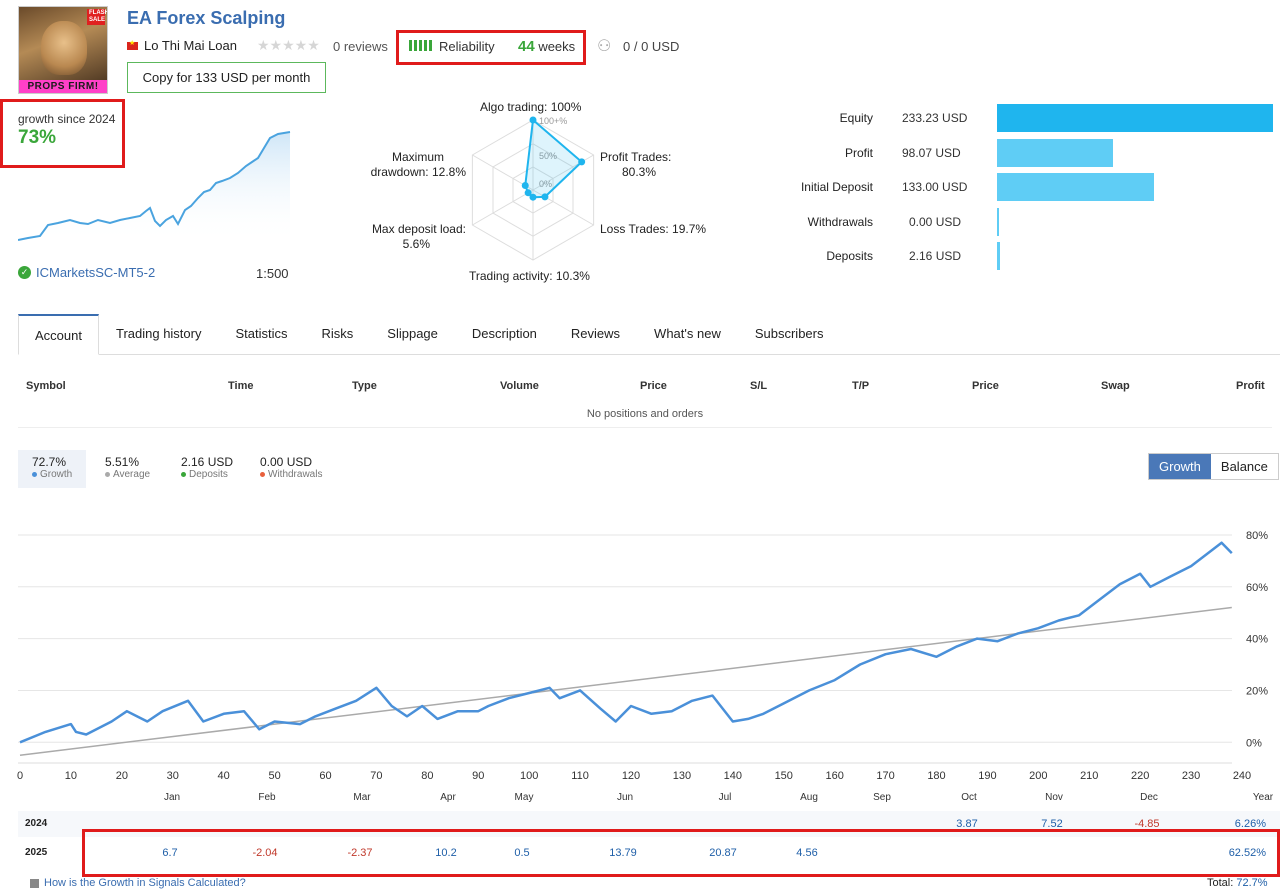  Describe the element at coordinates (416, 244) in the screenshot. I see `radar-deposit-label-2: 5.6%` at that location.